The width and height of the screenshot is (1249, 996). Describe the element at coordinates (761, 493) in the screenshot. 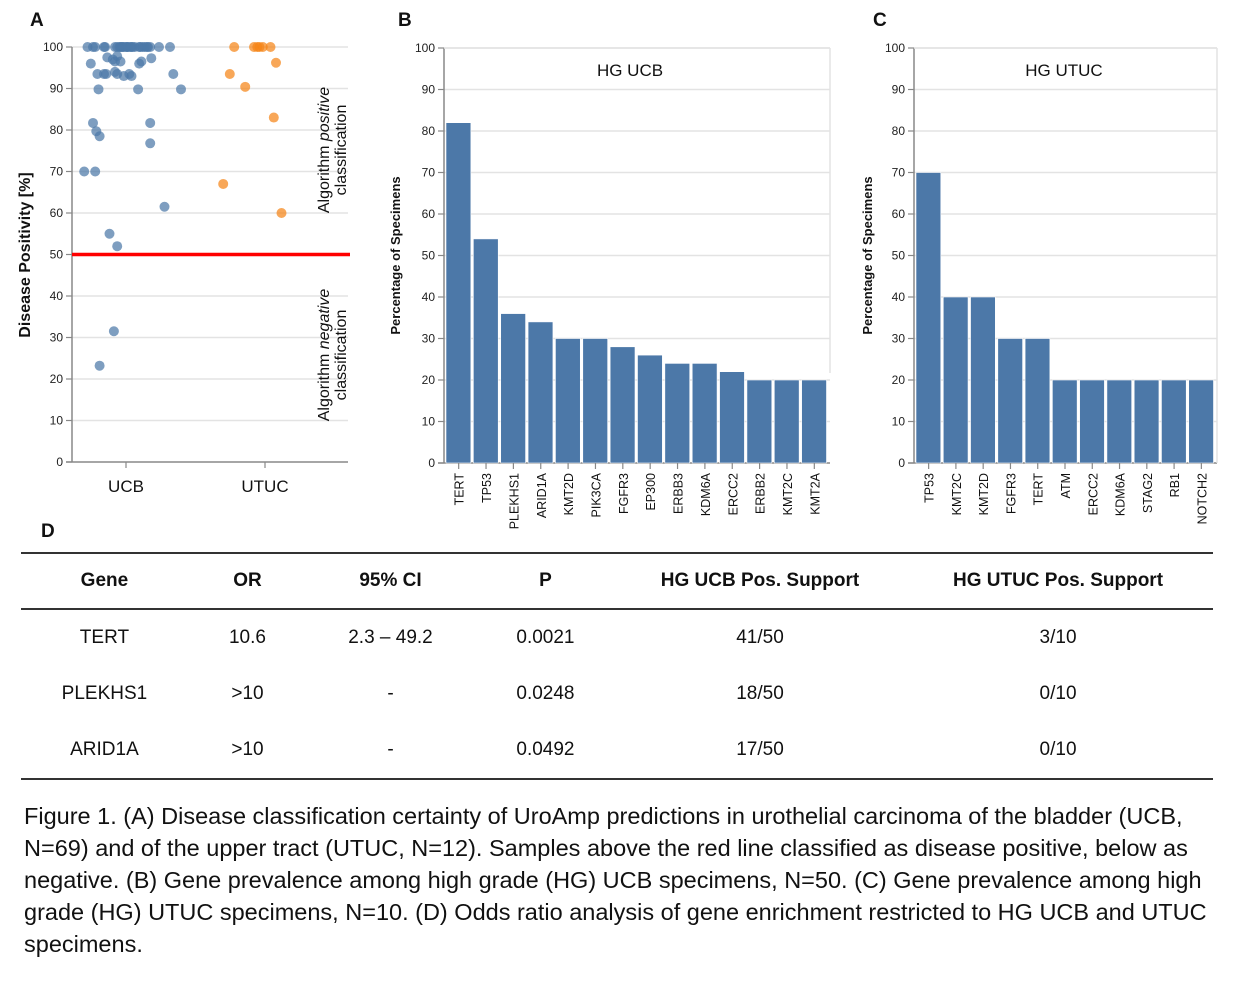

I see `x-tick-label-erbb2: ERBB2` at that location.